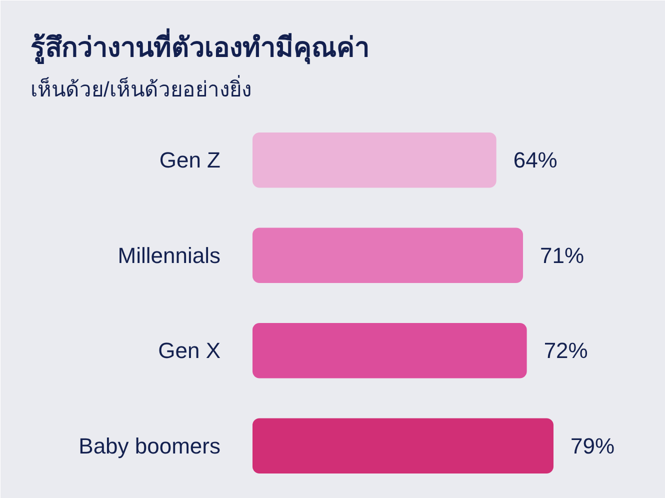  I want to click on chart-title: รู้สึกว่างานที่ตัวเองทำมีคุณค่า, so click(200, 46).